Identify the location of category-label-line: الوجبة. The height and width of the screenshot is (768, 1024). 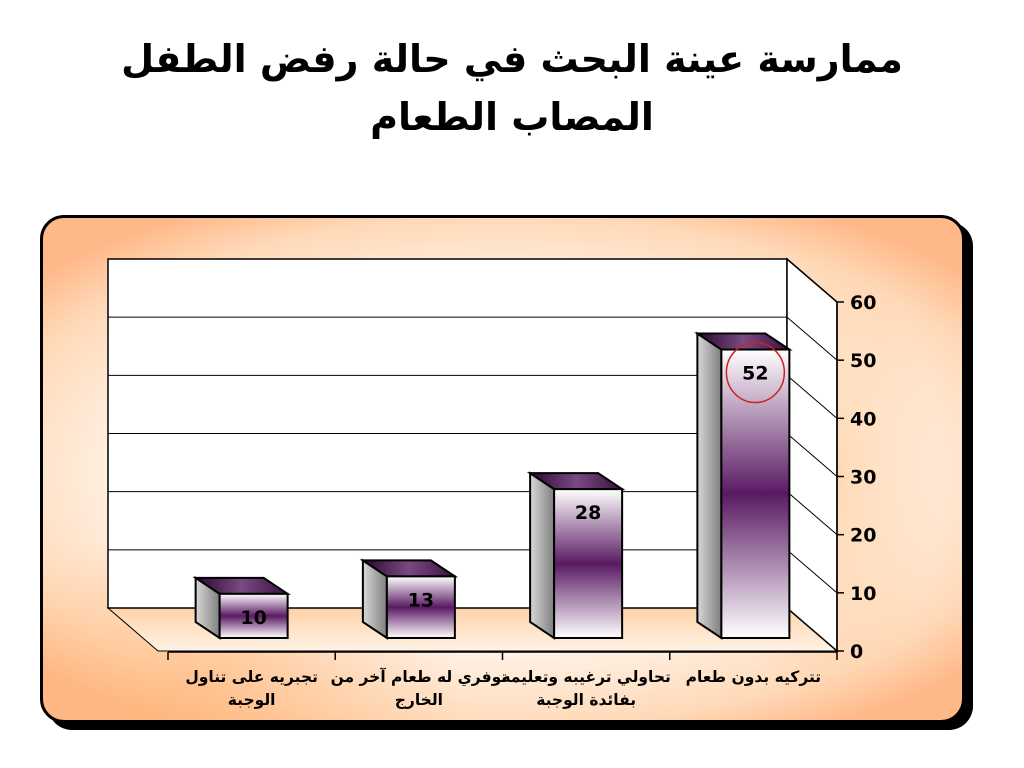
(252, 700).